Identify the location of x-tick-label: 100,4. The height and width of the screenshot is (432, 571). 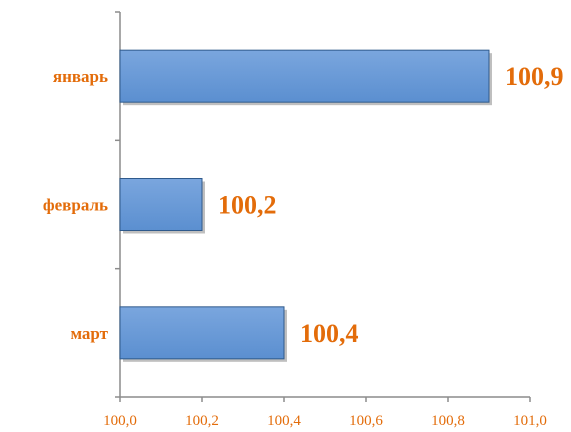
(284, 421).